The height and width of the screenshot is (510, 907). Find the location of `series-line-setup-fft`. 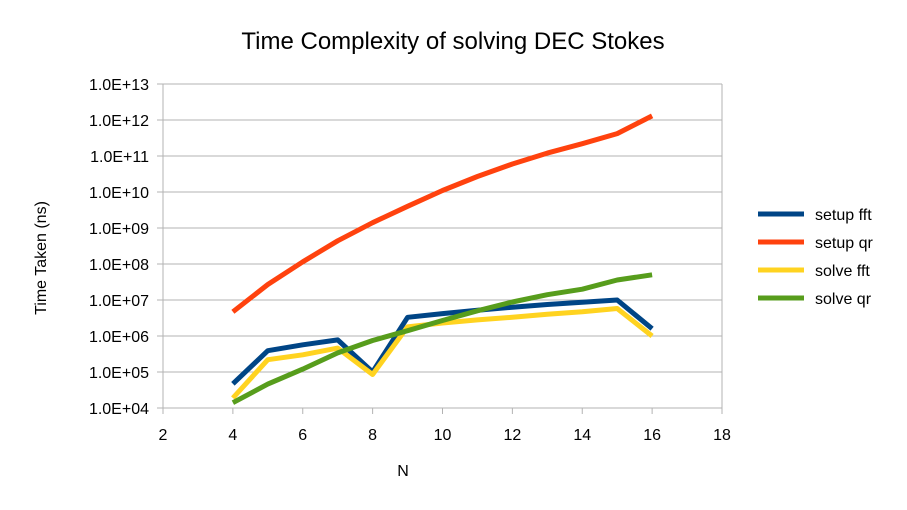

series-line-setup-fft is located at coordinates (442, 341).